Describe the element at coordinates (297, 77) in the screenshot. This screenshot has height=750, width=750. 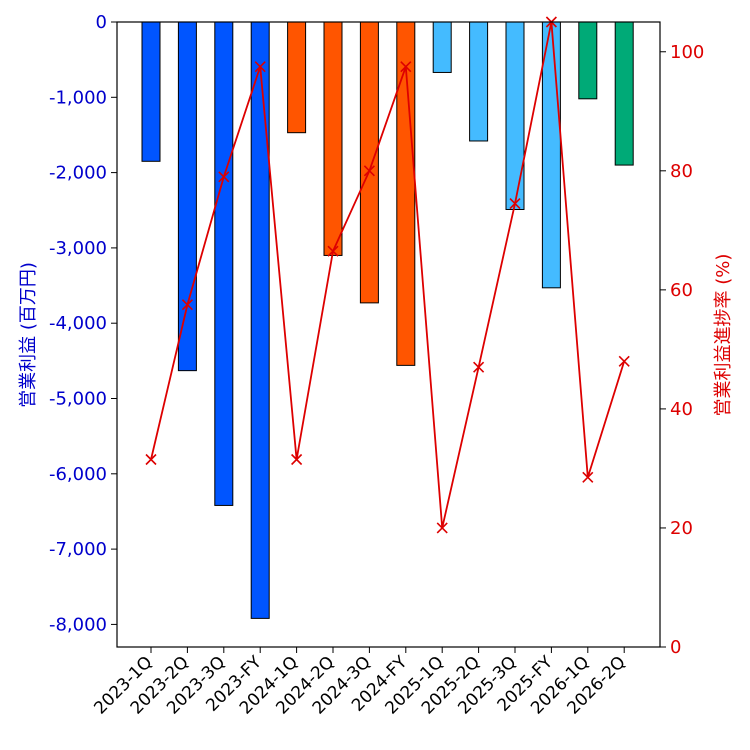
I see `bar-2024-1Q` at that location.